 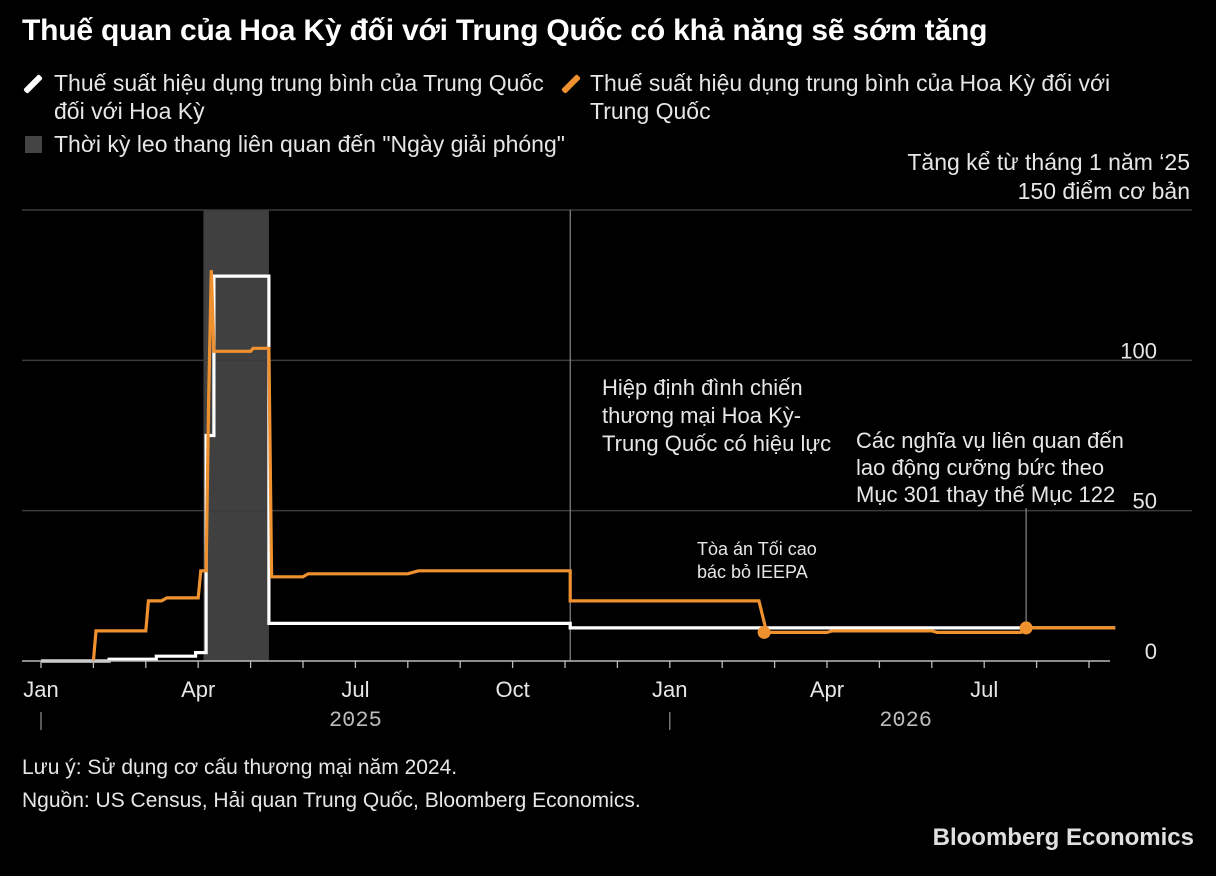 I want to click on shaded-period-legend-icon, so click(x=33, y=144).